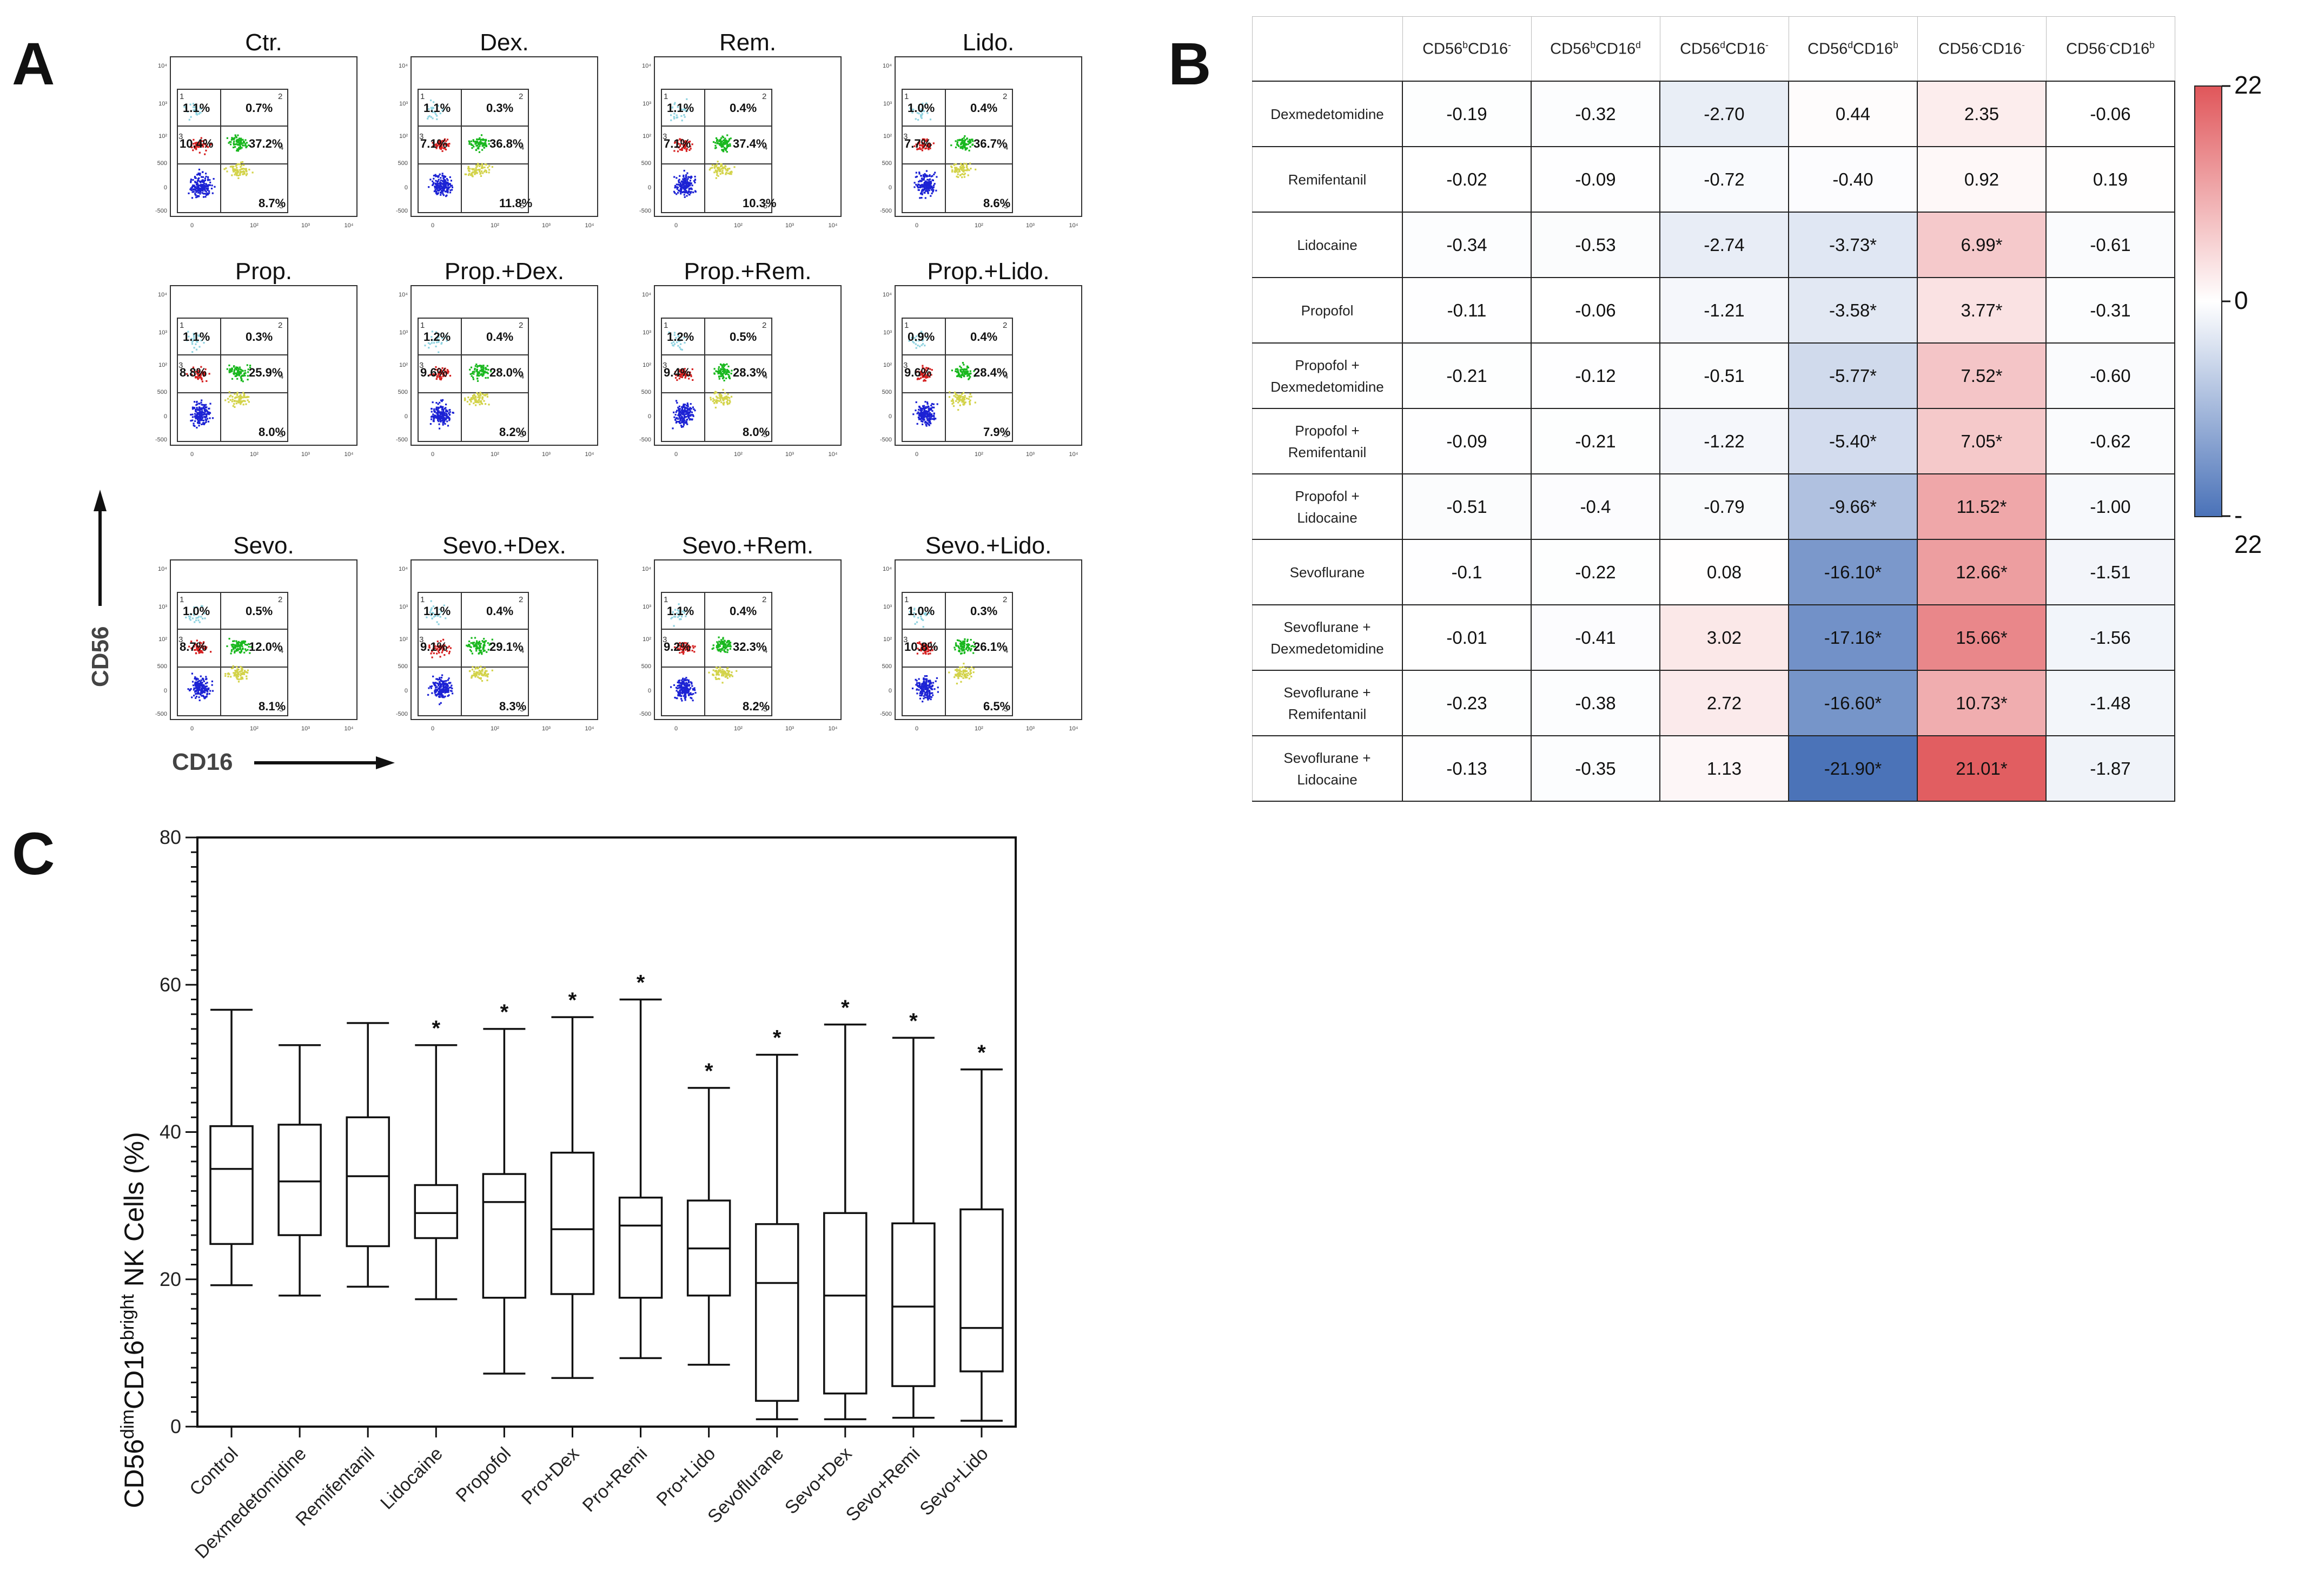 This screenshot has height=1590, width=2324. What do you see at coordinates (890, 187) in the screenshot?
I see `y-tick-label: 0` at bounding box center [890, 187].